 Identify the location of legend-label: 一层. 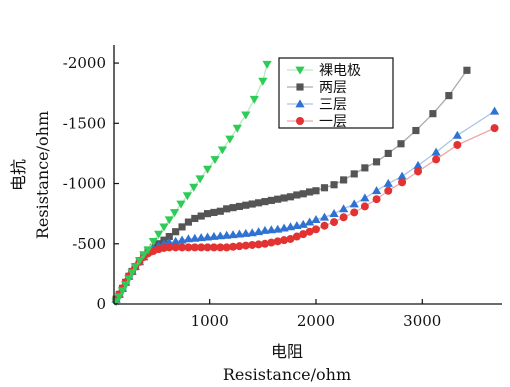
(333, 122).